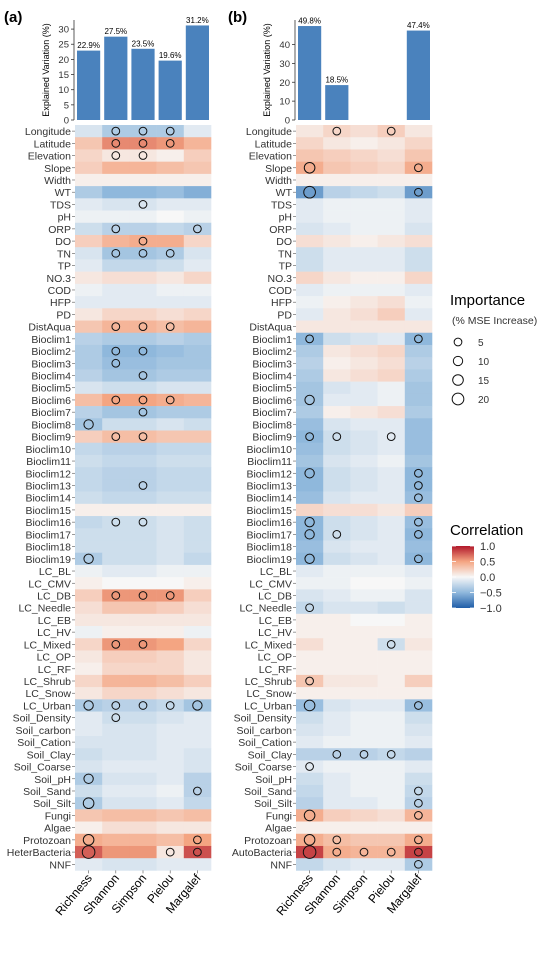  Describe the element at coordinates (484, 362) in the screenshot. I see `importance-legend-label: 10` at that location.